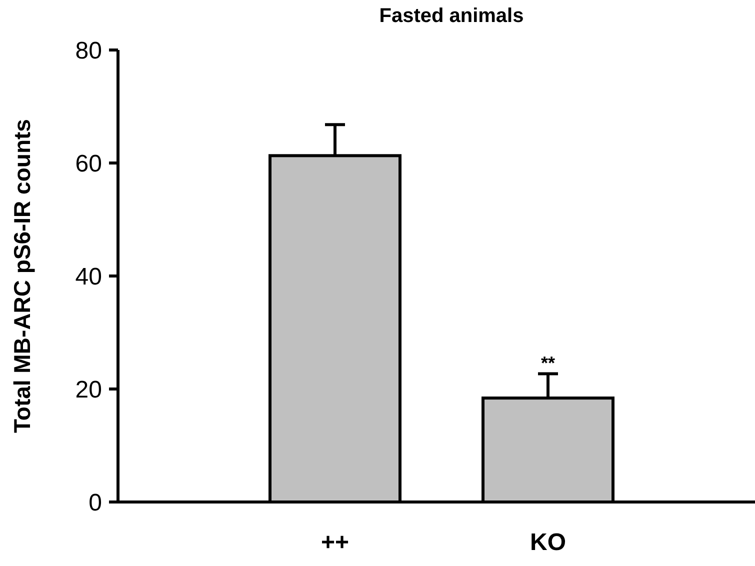 This screenshot has width=755, height=566. I want to click on y-tick-label: 40, so click(88, 276).